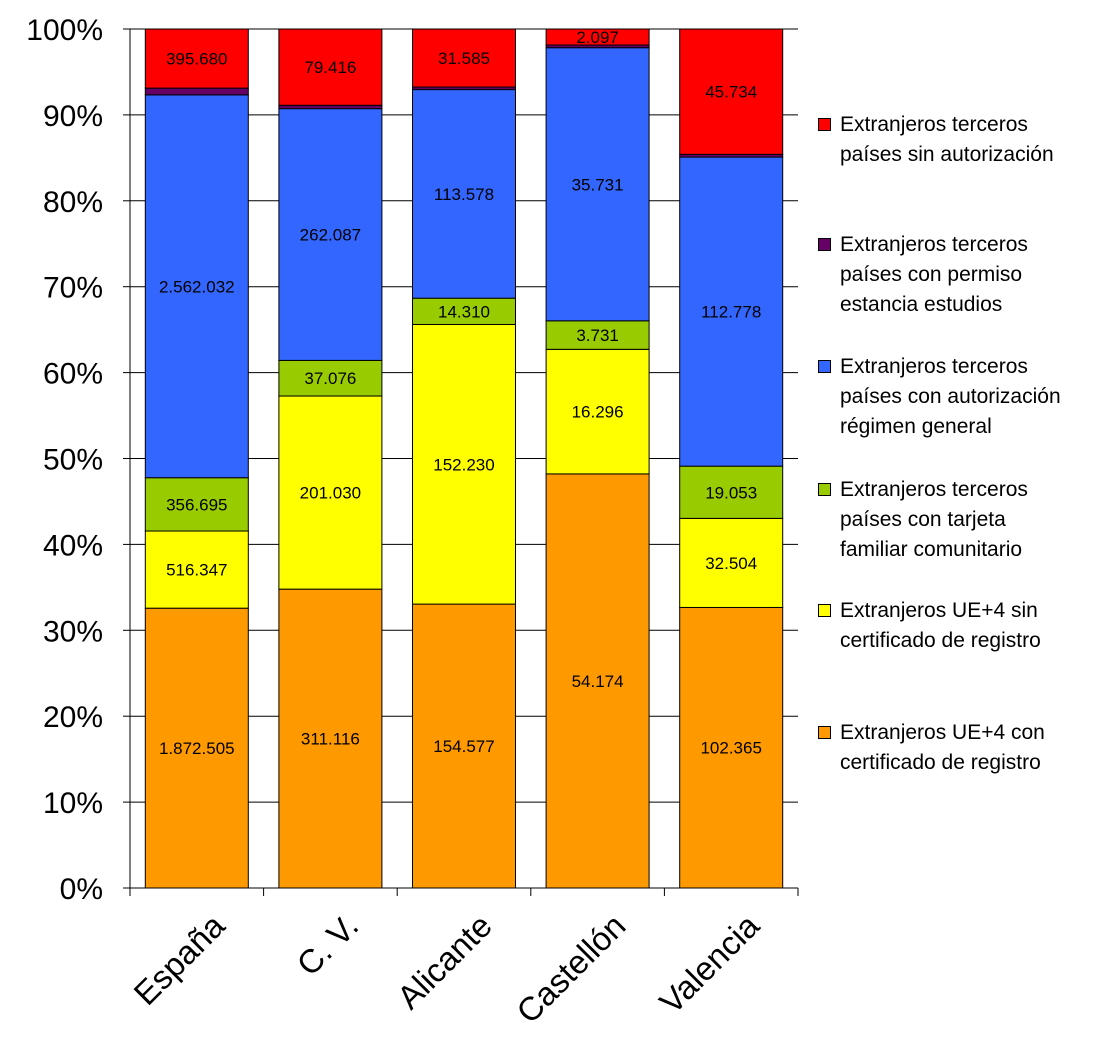 This screenshot has width=1106, height=1050. I want to click on data-label: 16.296, so click(598, 412).